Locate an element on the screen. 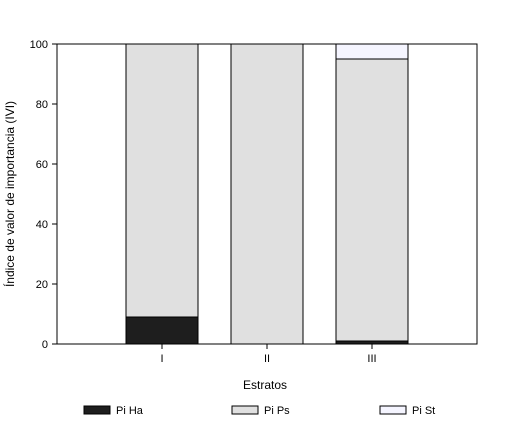 The image size is (514, 425). y-tick-label: 40 is located at coordinates (42, 225).